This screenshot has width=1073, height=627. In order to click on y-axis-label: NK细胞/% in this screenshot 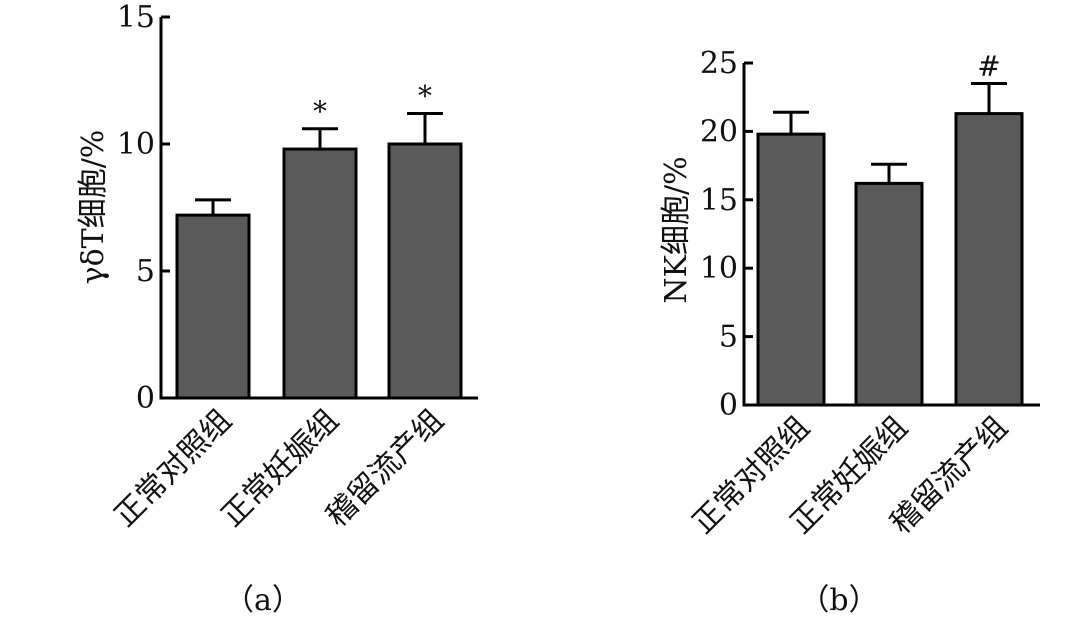, I will do `click(676, 229)`.